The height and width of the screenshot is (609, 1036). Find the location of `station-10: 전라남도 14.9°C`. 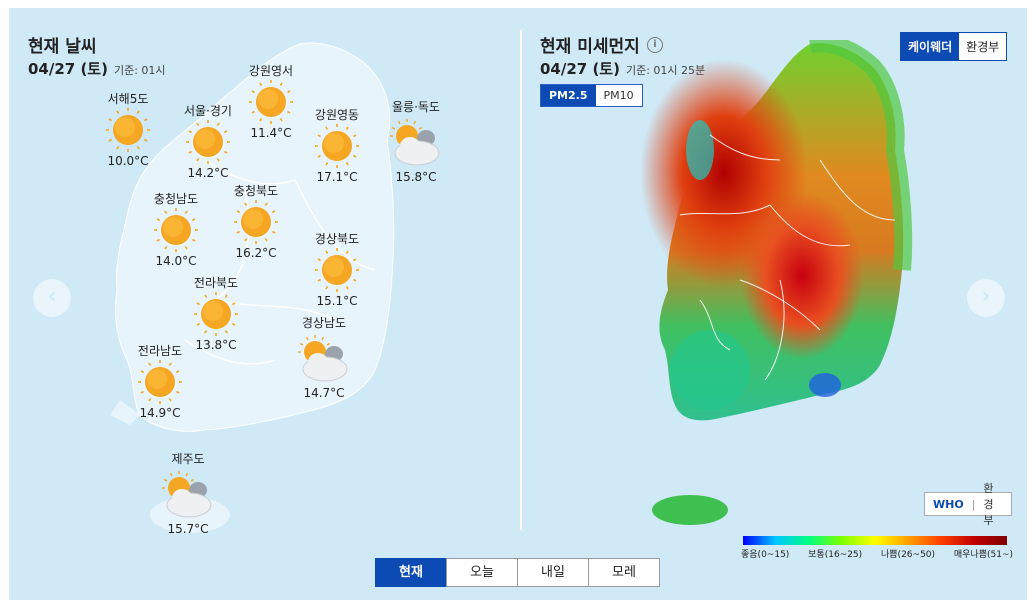

station-10: 전라남도 14.9°C is located at coordinates (160, 381).